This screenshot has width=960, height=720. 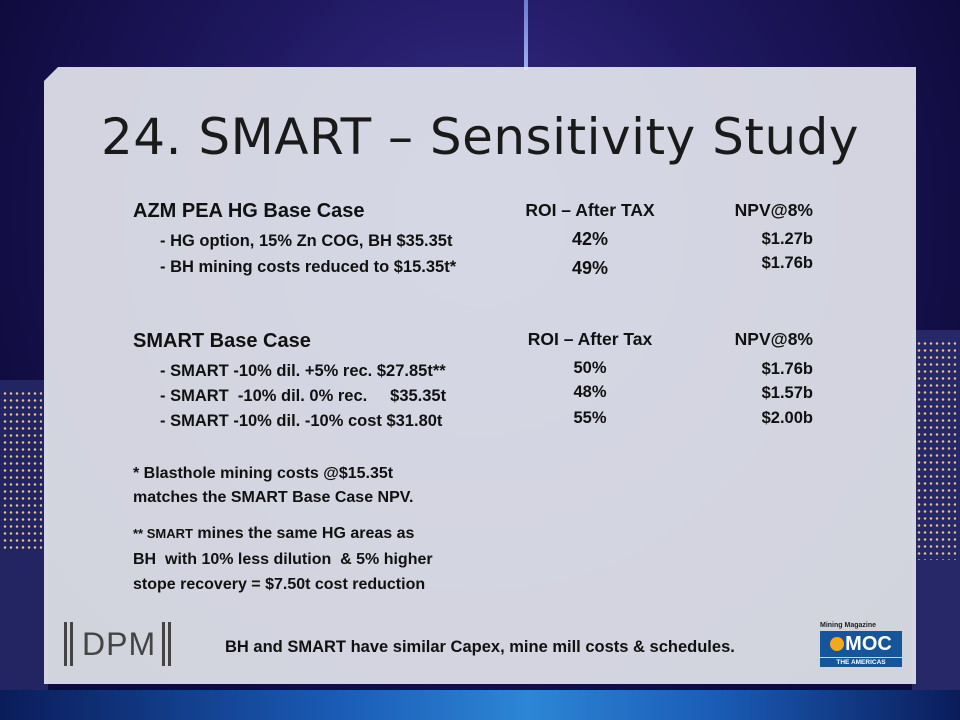 What do you see at coordinates (306, 241) in the screenshot?
I see `section1-row-label: - HG option, 15% Zn COG, BH $35.35t` at bounding box center [306, 241].